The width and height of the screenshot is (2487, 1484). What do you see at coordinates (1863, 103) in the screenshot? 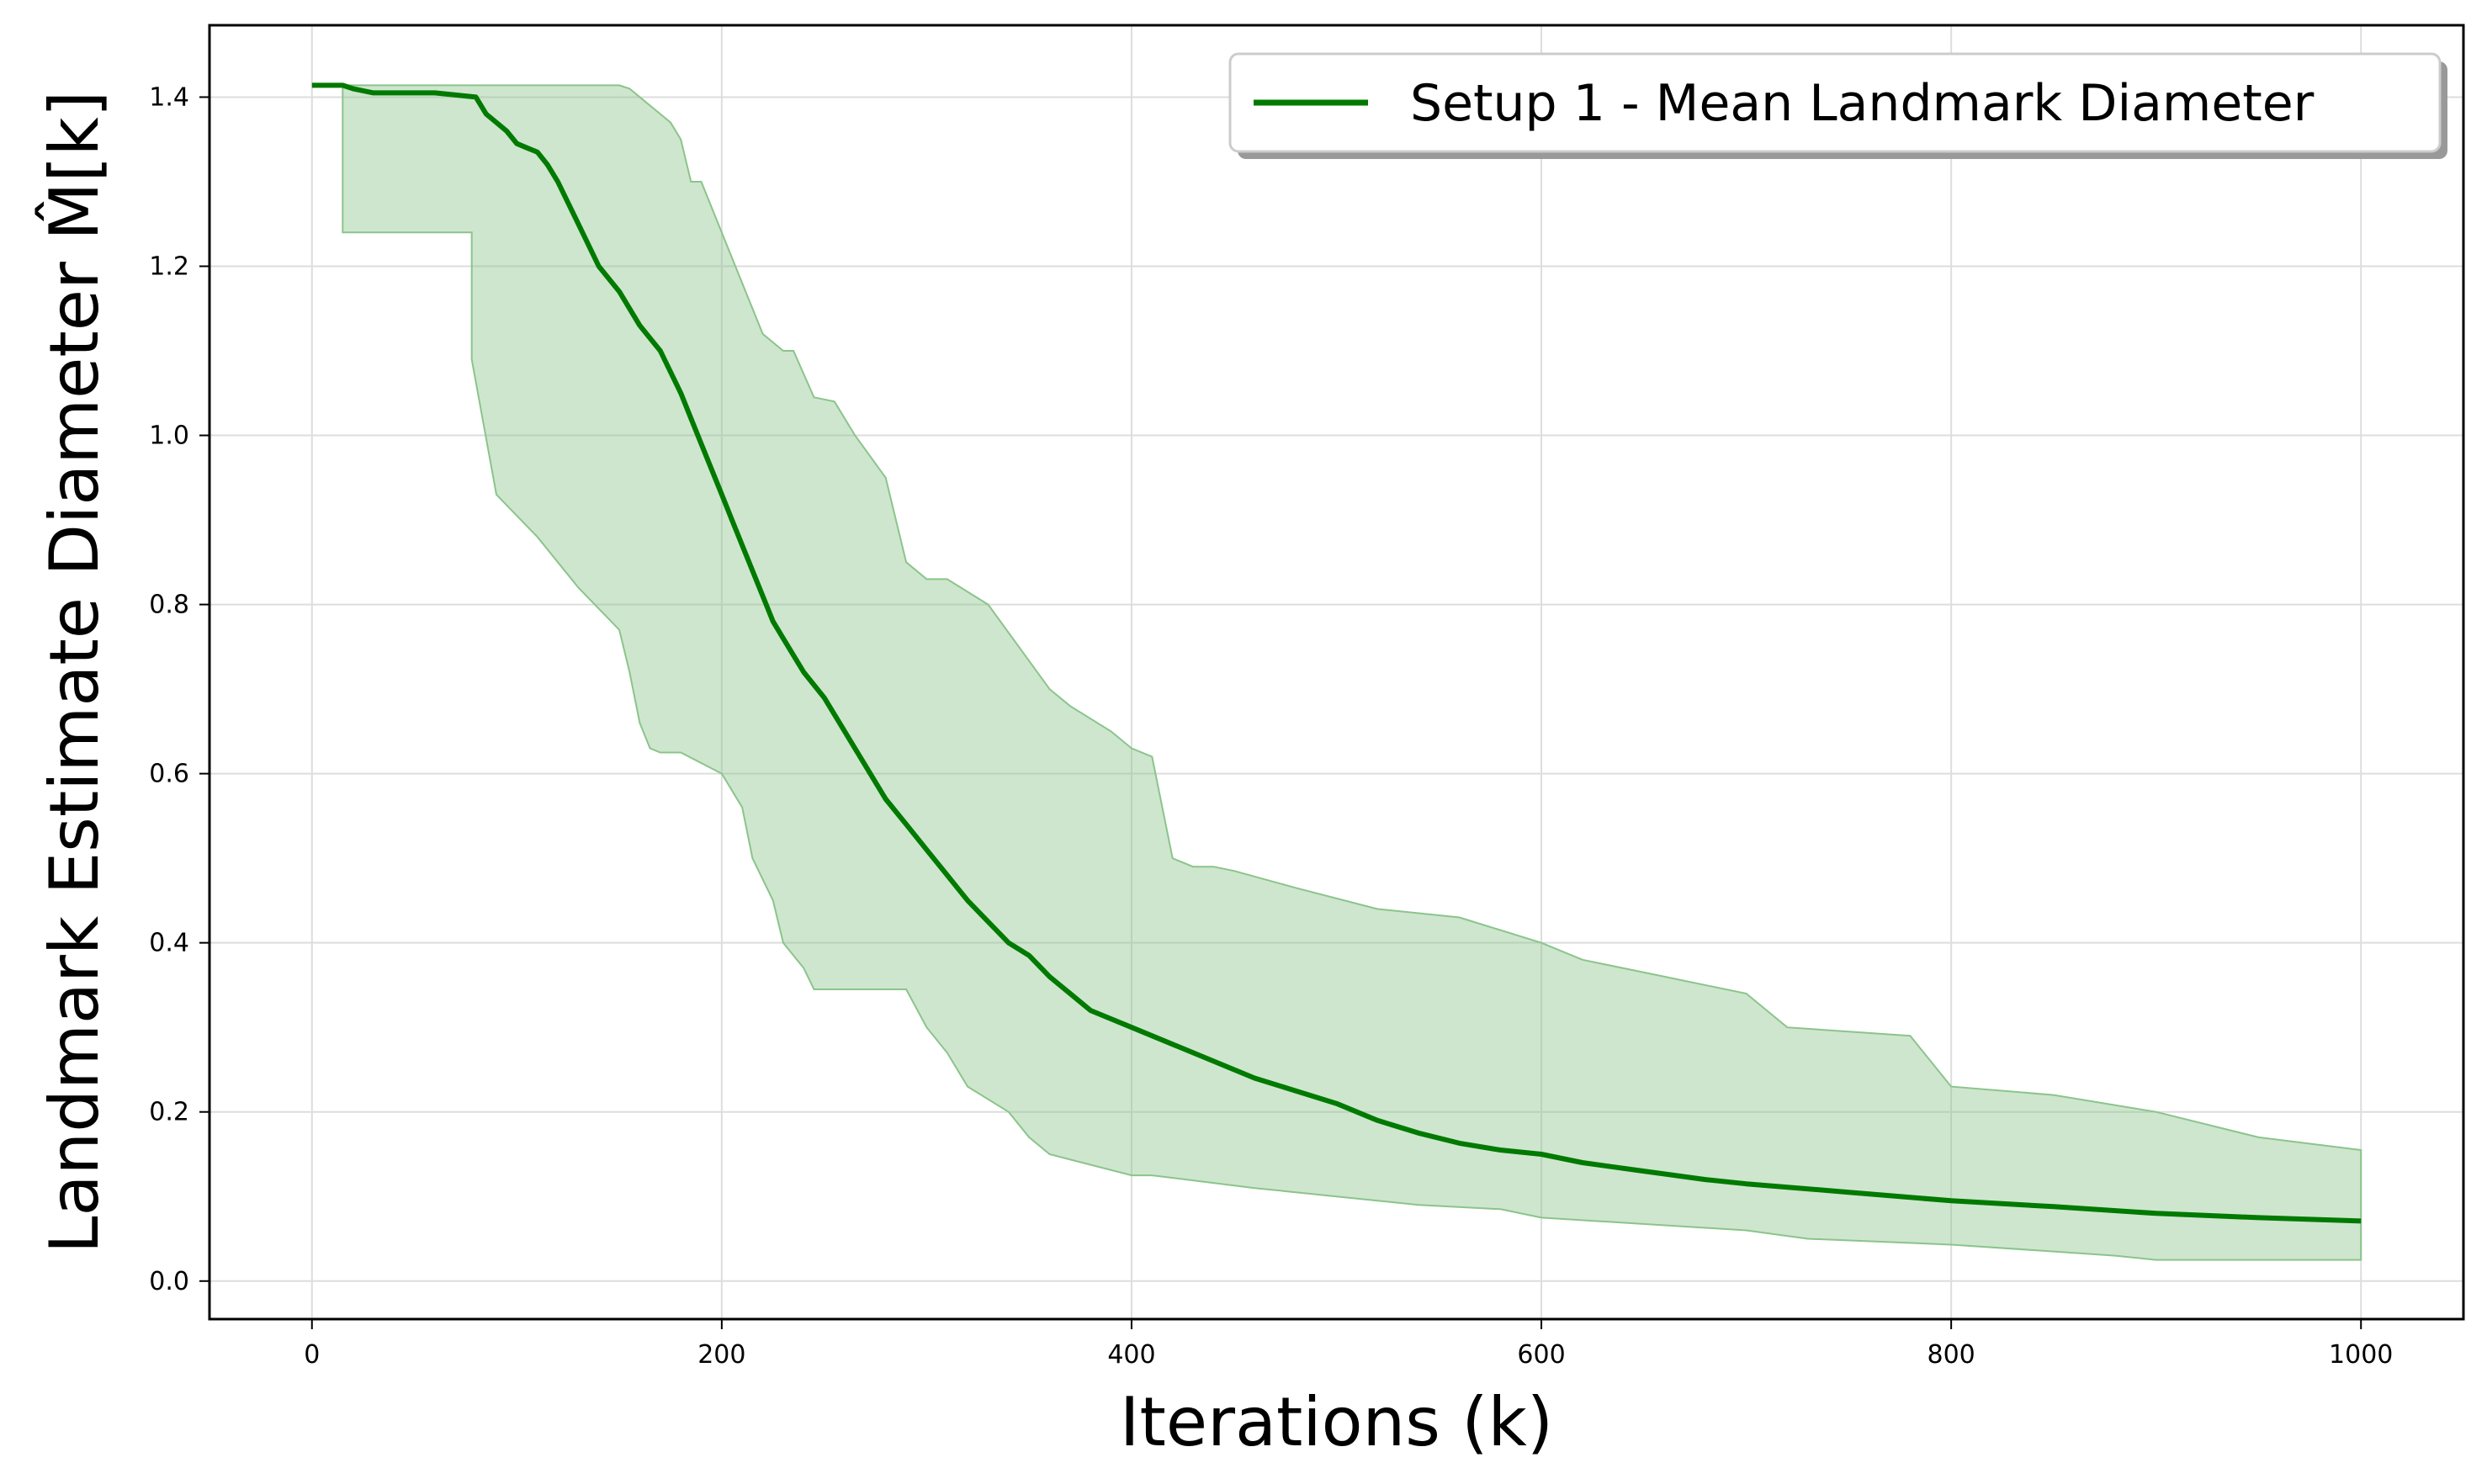
I see `legend-entry-label: Setup 1 - Mean Landmark Diameter` at bounding box center [1863, 103].